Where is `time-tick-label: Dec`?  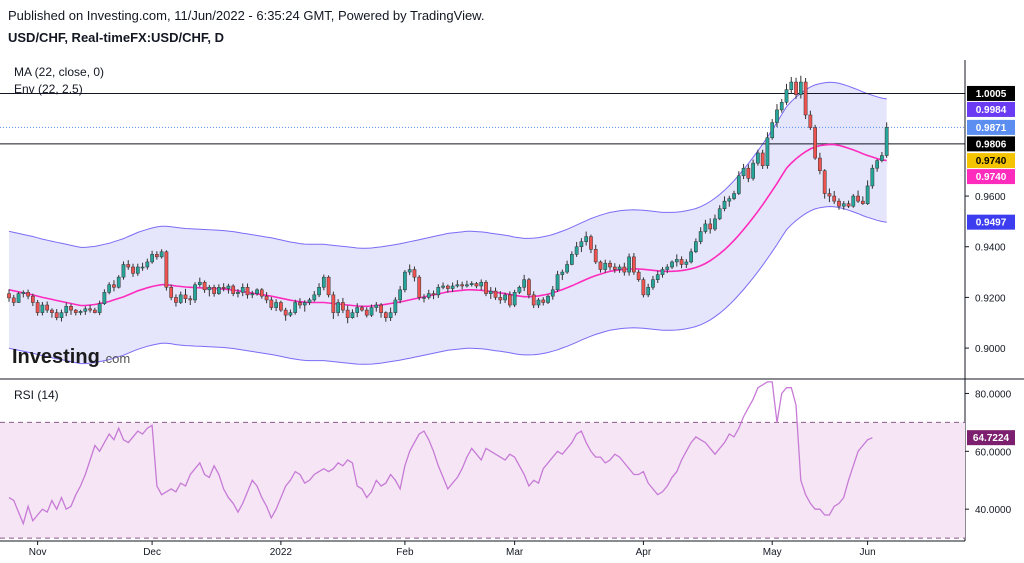
time-tick-label: Dec is located at coordinates (152, 552).